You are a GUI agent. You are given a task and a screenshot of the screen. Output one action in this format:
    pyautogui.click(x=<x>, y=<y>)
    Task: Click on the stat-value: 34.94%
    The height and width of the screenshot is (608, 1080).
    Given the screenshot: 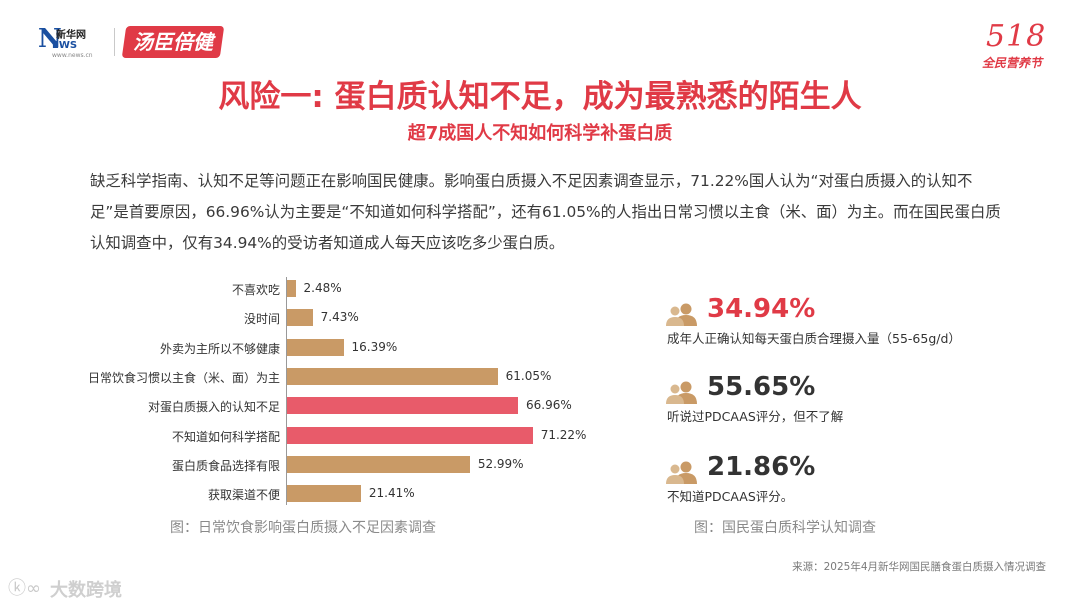 What is the action you would take?
    pyautogui.click(x=761, y=309)
    